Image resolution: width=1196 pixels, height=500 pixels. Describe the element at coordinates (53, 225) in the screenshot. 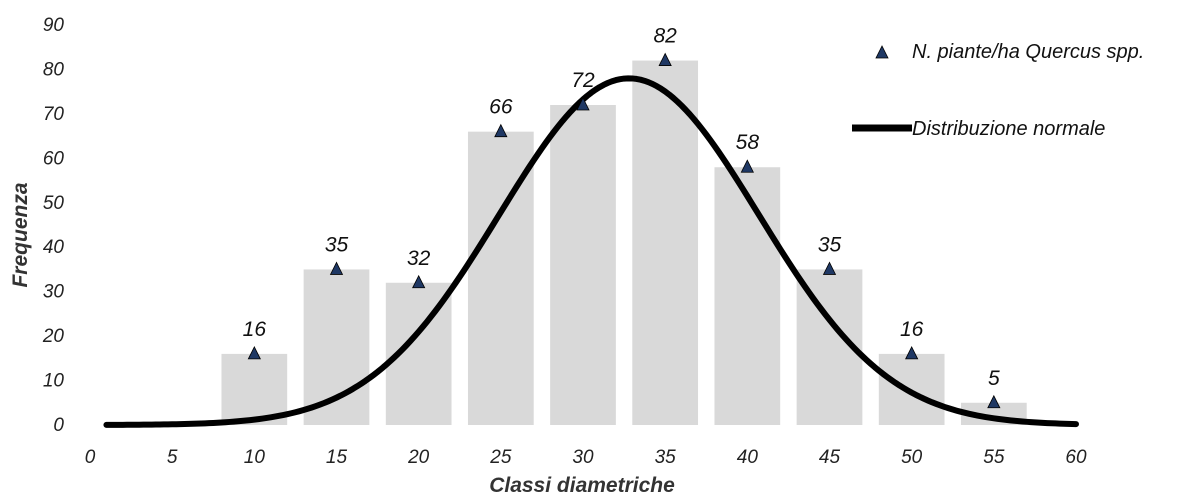

I see `y-axis-ticks: 0 10 20 30 40 50 60 70 80 90` at that location.